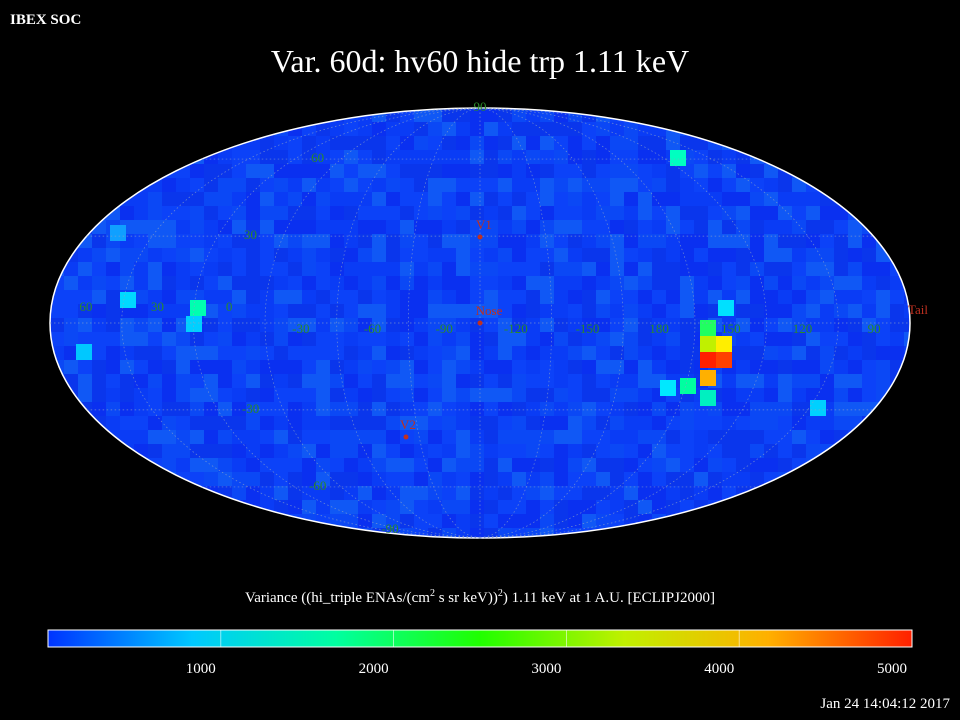 The width and height of the screenshot is (960, 720). What do you see at coordinates (389, 528) in the screenshot?
I see `latitude-label: -90` at bounding box center [389, 528].